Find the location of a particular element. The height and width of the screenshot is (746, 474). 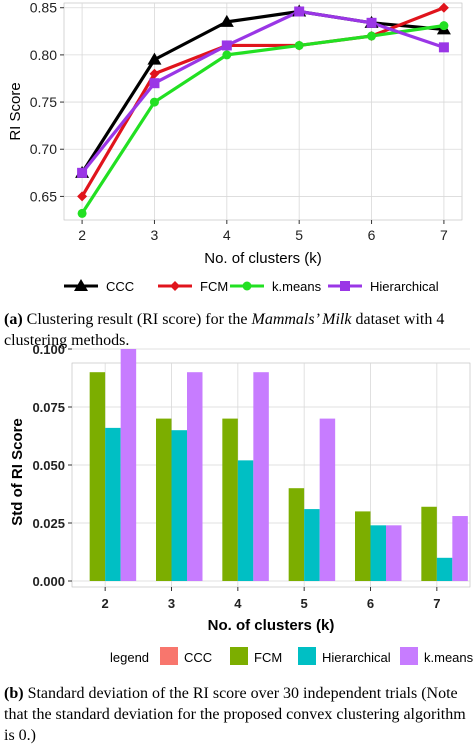

y-tick-label: 0.80 is located at coordinates (43, 55).